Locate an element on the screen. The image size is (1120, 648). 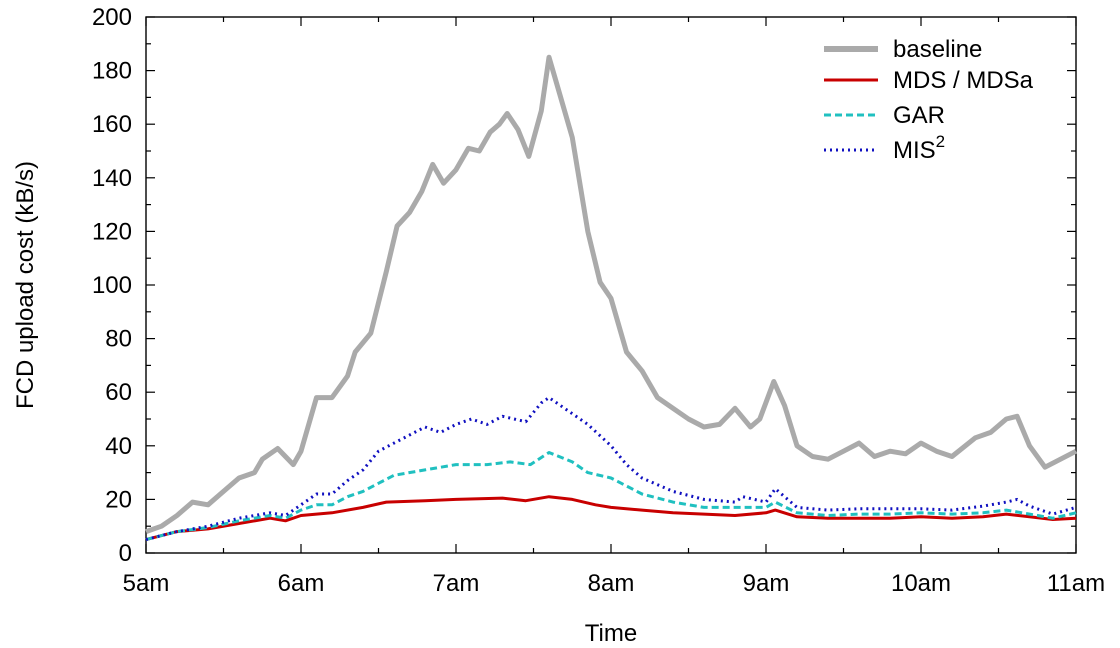
x-tick-label-8am: 8am is located at coordinates (611, 583).